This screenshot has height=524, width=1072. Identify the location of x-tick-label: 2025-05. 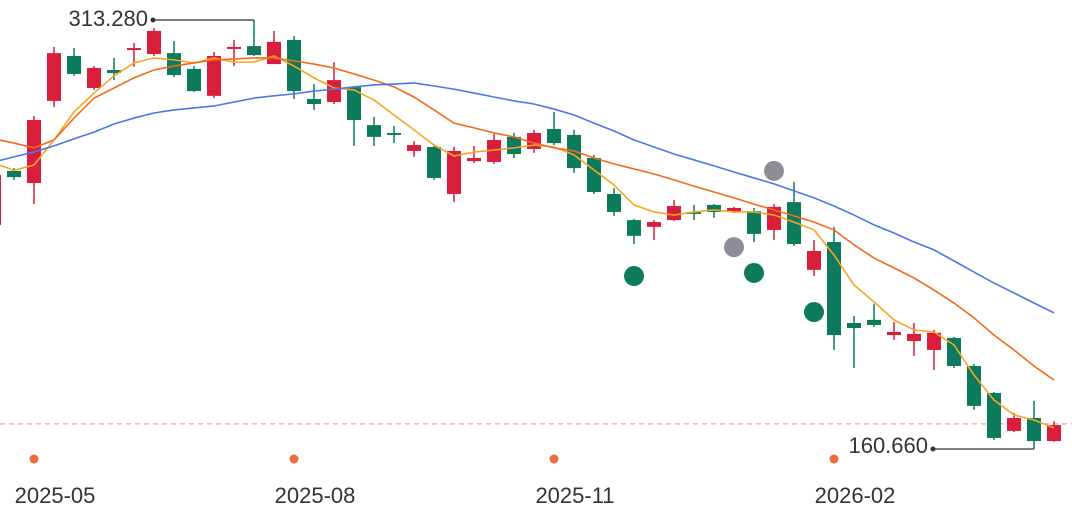
(55, 495).